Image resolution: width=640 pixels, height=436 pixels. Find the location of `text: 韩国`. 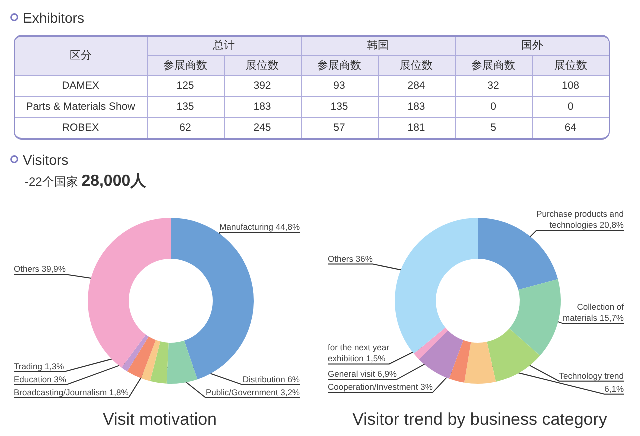

text: 韩国 is located at coordinates (378, 46).